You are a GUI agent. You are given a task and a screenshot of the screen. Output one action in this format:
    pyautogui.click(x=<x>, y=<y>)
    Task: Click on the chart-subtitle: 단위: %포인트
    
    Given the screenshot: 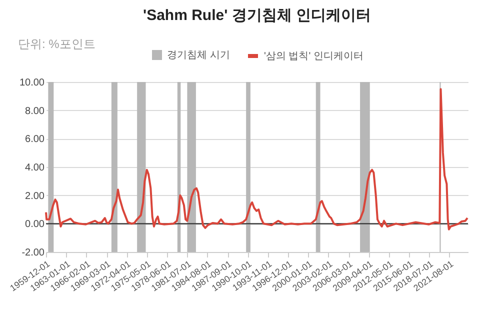 What is the action you would take?
    pyautogui.click(x=57, y=44)
    